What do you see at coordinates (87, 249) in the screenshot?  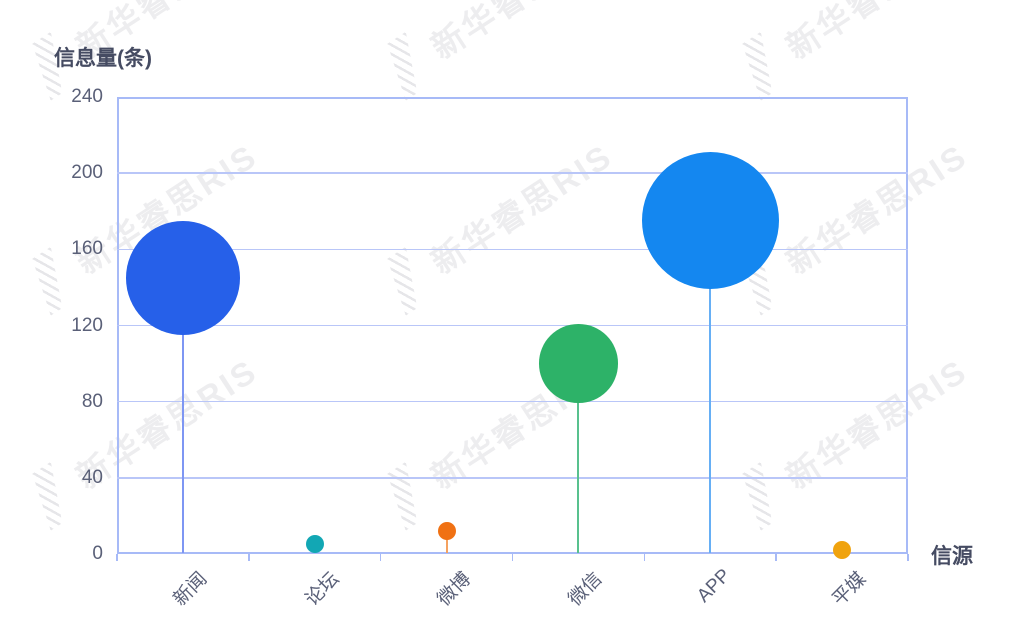 I see `y-tick-label: 160` at bounding box center [87, 249].